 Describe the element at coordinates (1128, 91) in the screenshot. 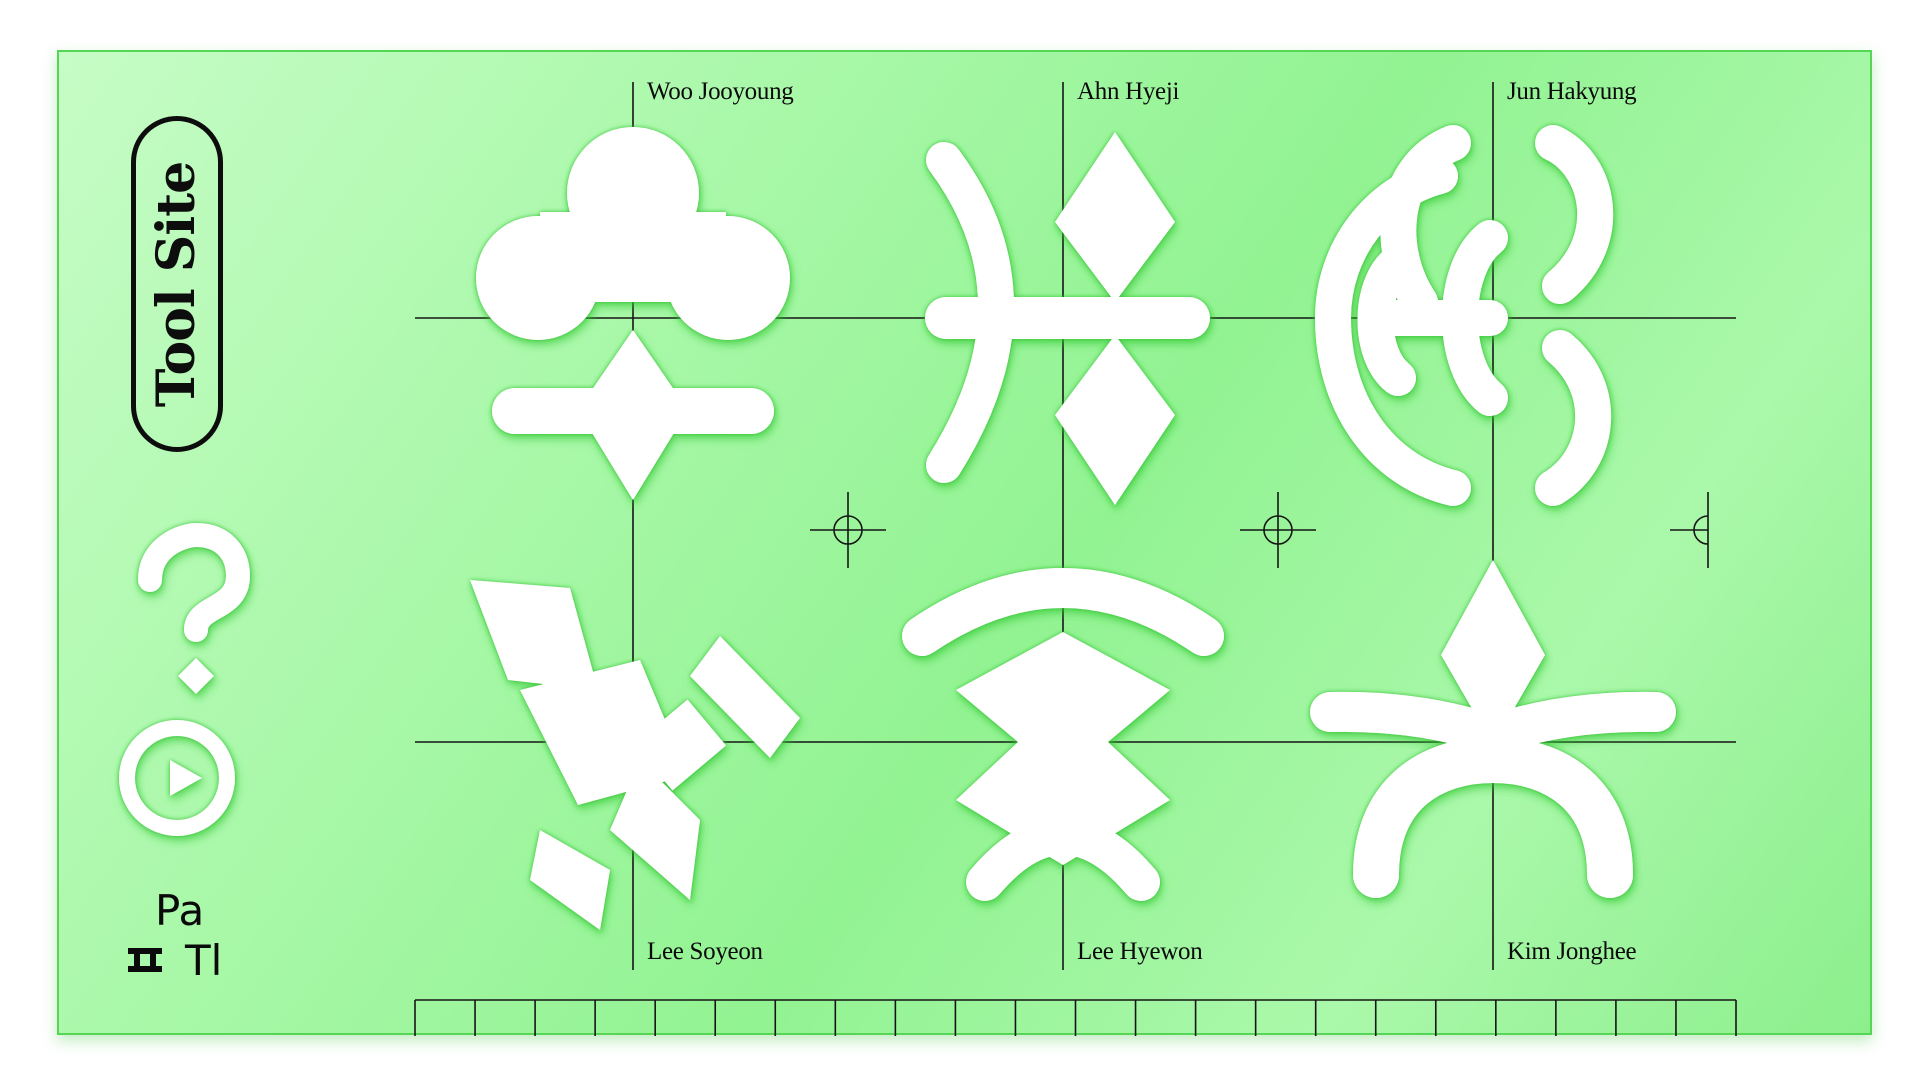

I see `credit-label: Ahn Hyeji` at that location.